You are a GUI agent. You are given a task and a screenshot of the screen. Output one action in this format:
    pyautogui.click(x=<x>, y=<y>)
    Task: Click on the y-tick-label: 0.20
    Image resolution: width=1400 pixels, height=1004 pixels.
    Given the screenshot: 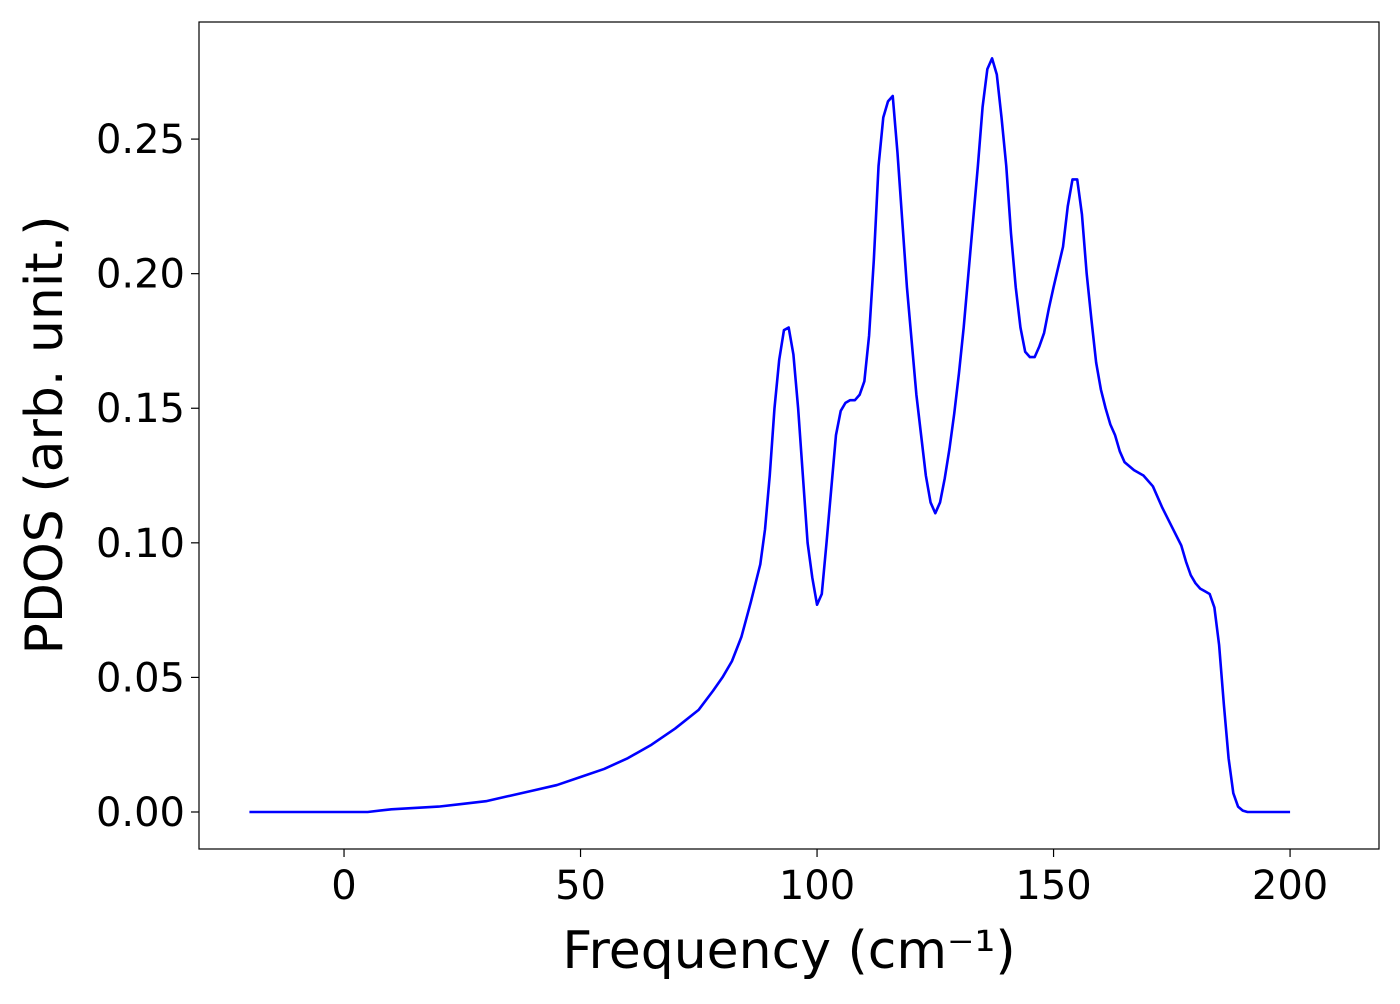 What is the action you would take?
    pyautogui.click(x=140, y=275)
    